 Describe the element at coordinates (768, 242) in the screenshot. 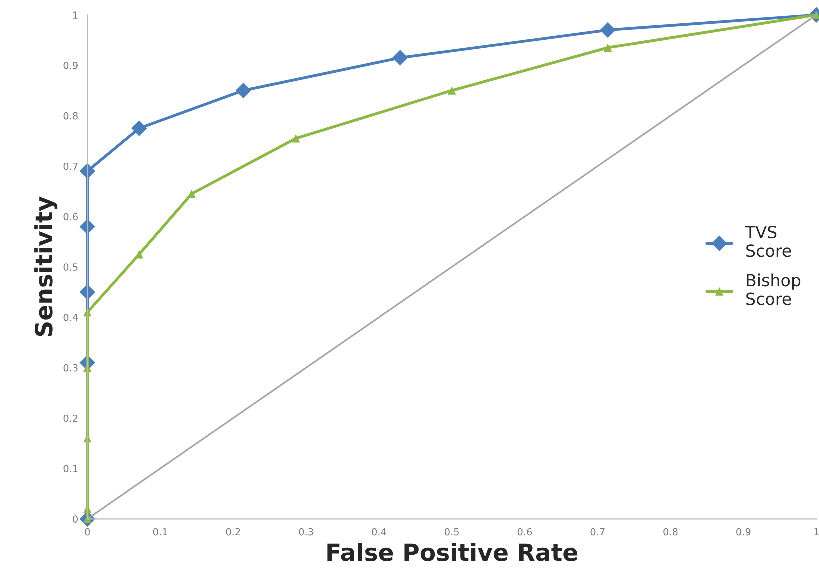

I see `legend-label: TVS Score` at that location.